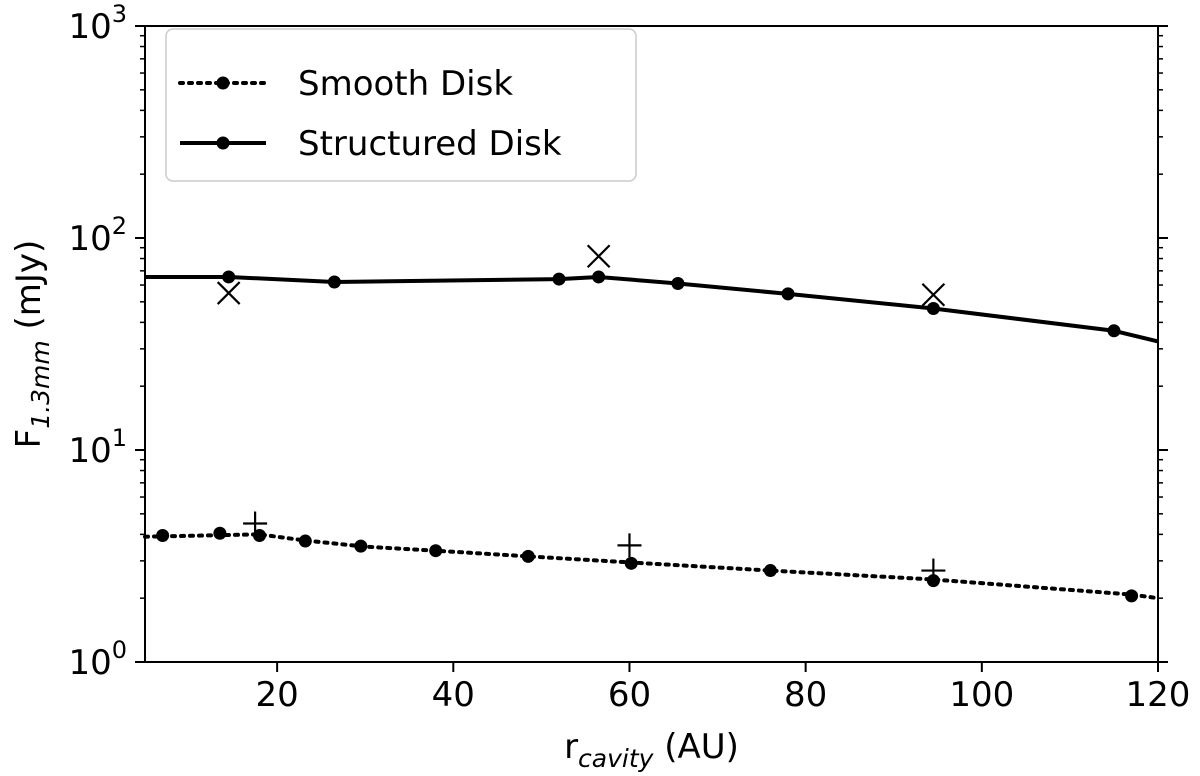  Describe the element at coordinates (453, 695) in the screenshot. I see `x-tick-label: 40` at that location.